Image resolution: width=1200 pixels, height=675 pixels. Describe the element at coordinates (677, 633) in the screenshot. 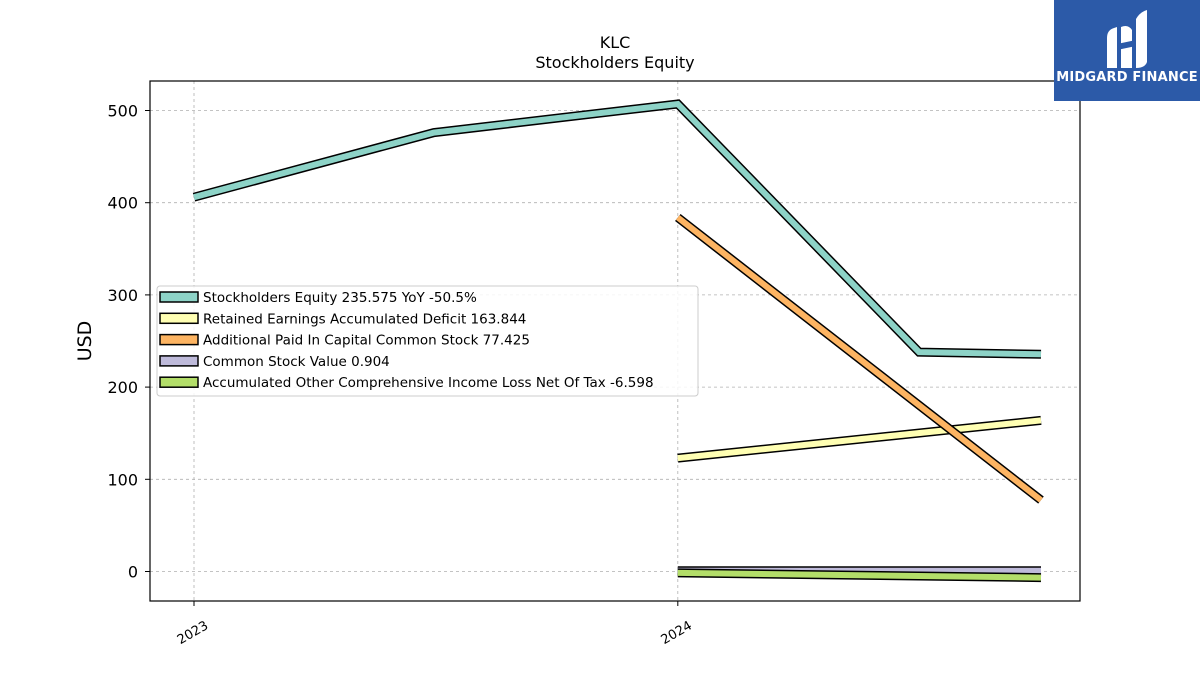

I see `x-tick-label: 2024` at that location.